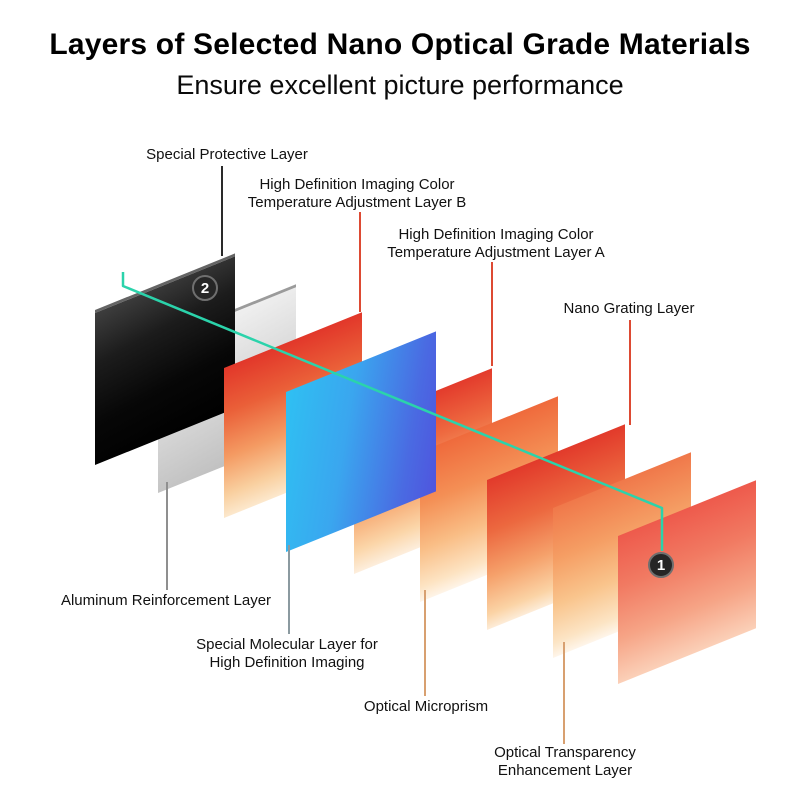 Image resolution: width=800 pixels, height=800 pixels. What do you see at coordinates (661, 565) in the screenshot?
I see `badge-marker-1: 1` at bounding box center [661, 565].